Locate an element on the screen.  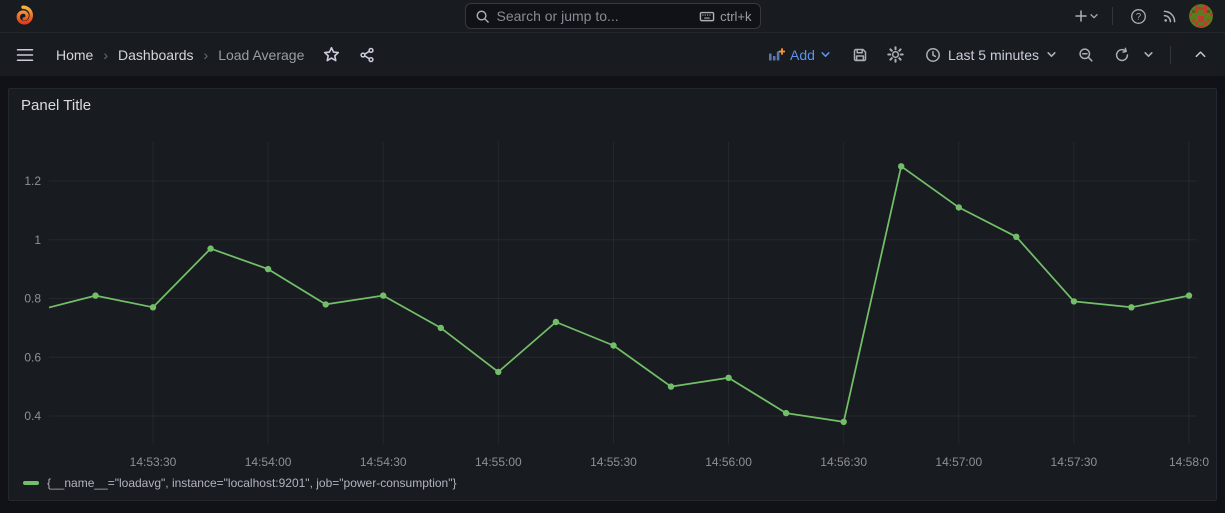
rss-icon is located at coordinates (1169, 16).